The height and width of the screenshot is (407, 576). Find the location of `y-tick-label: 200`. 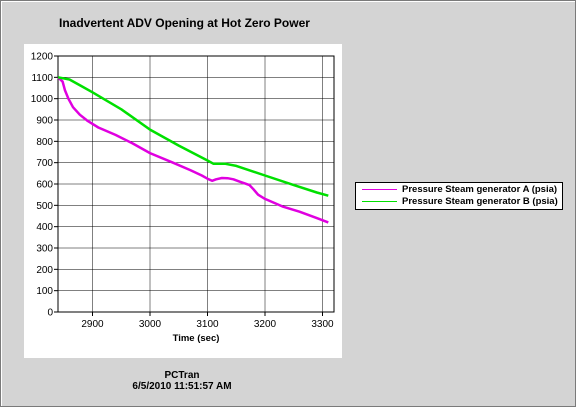

y-tick-label: 200 is located at coordinates (44, 270).